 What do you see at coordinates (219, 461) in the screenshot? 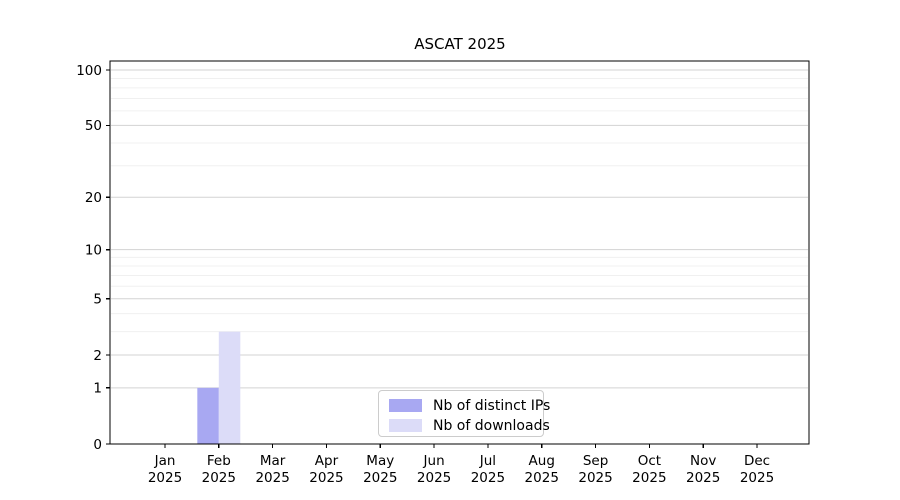
I see `x-tick-label-month: Feb` at bounding box center [219, 461].